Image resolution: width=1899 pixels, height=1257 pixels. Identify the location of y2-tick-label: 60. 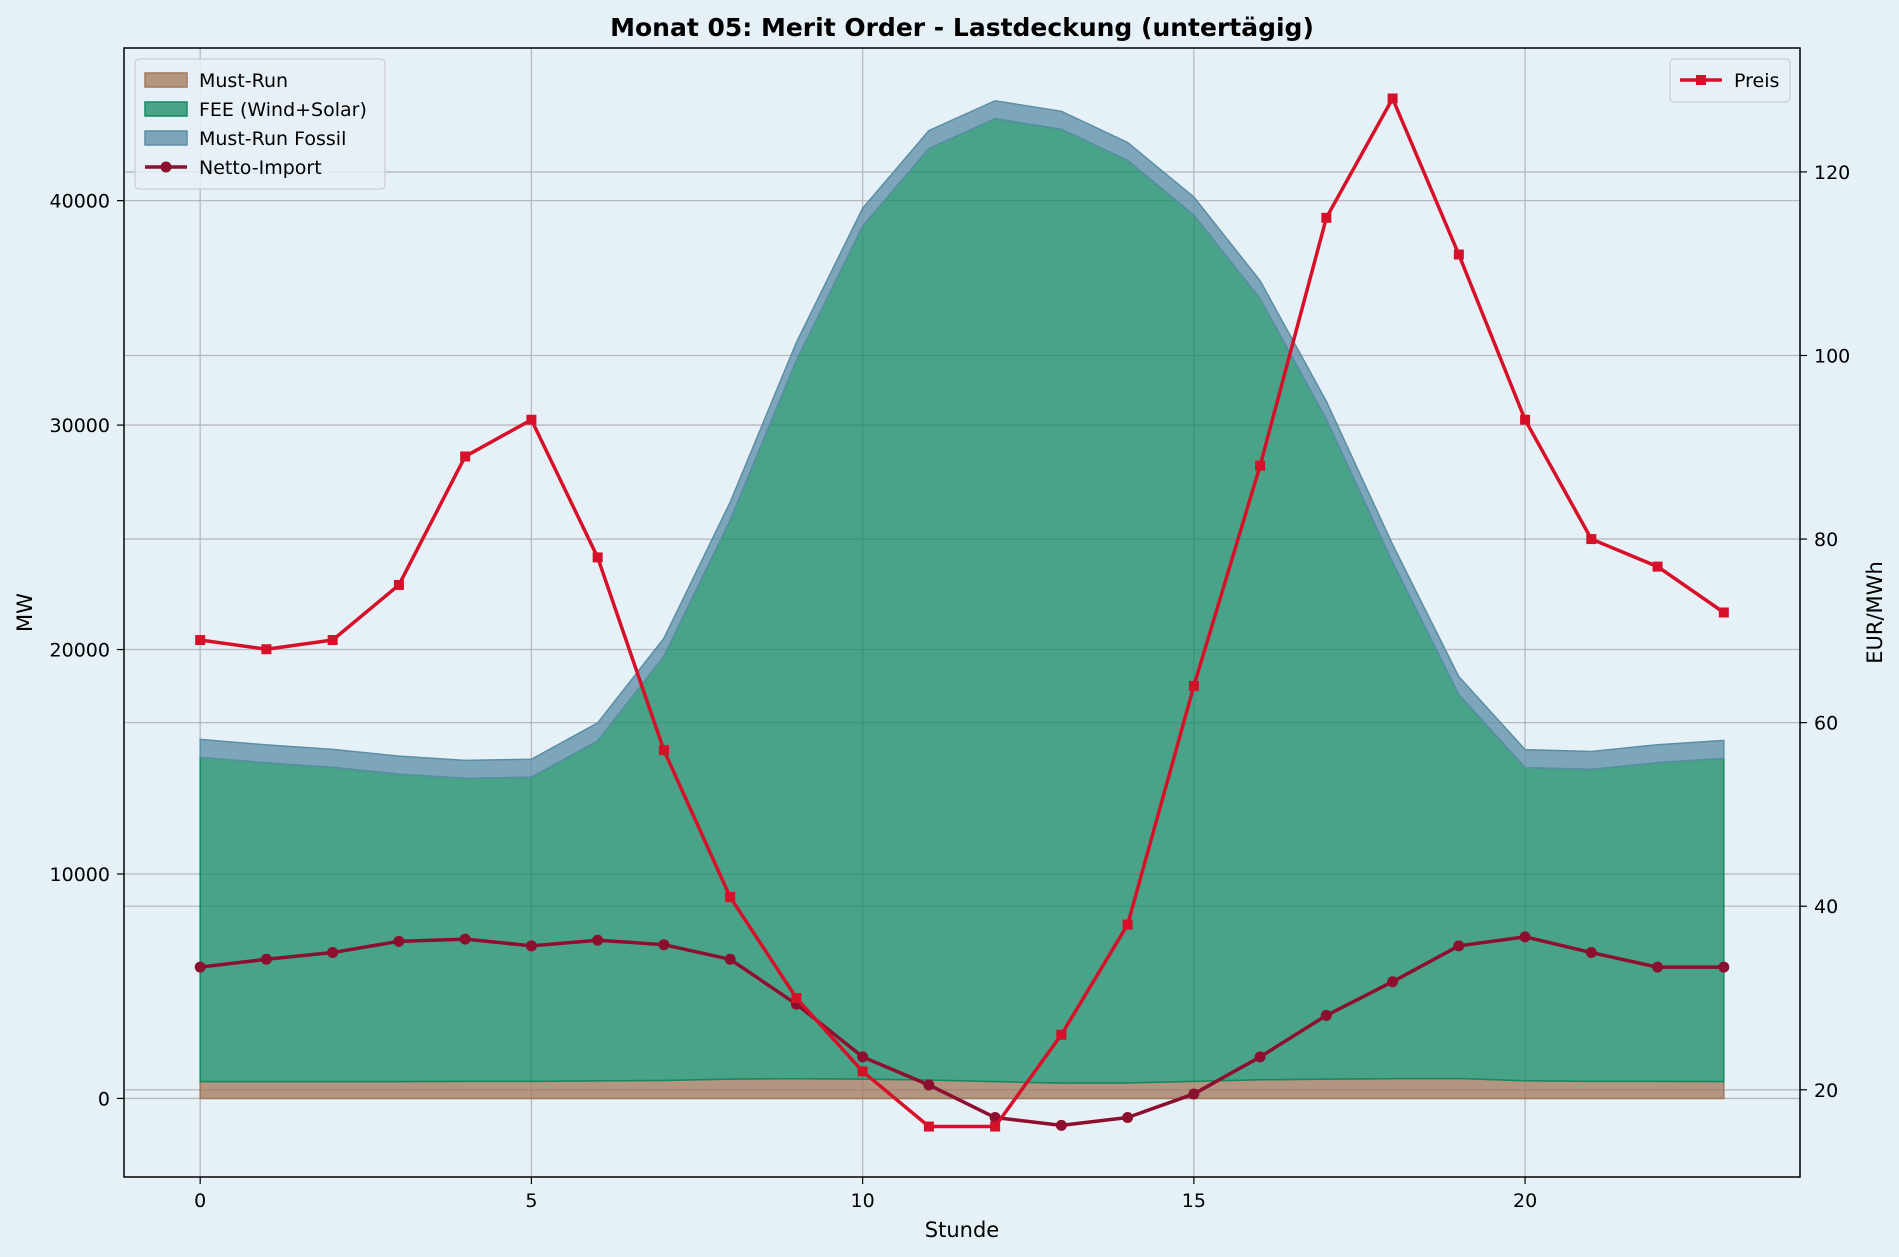
(1826, 724).